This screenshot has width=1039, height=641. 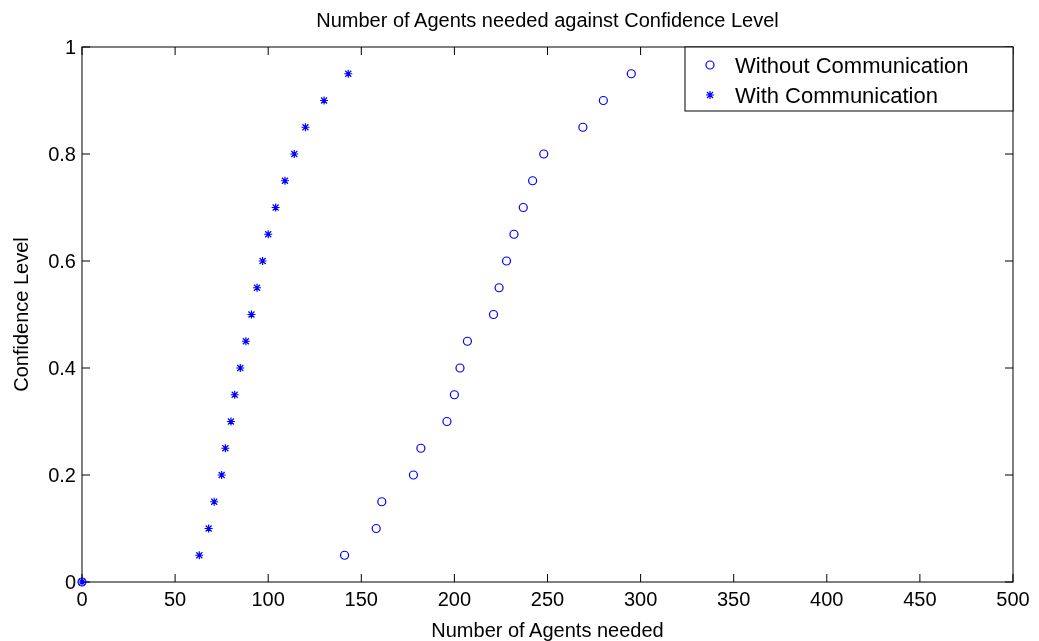 What do you see at coordinates (62, 154) in the screenshot?
I see `y-tick-label: 0.8` at bounding box center [62, 154].